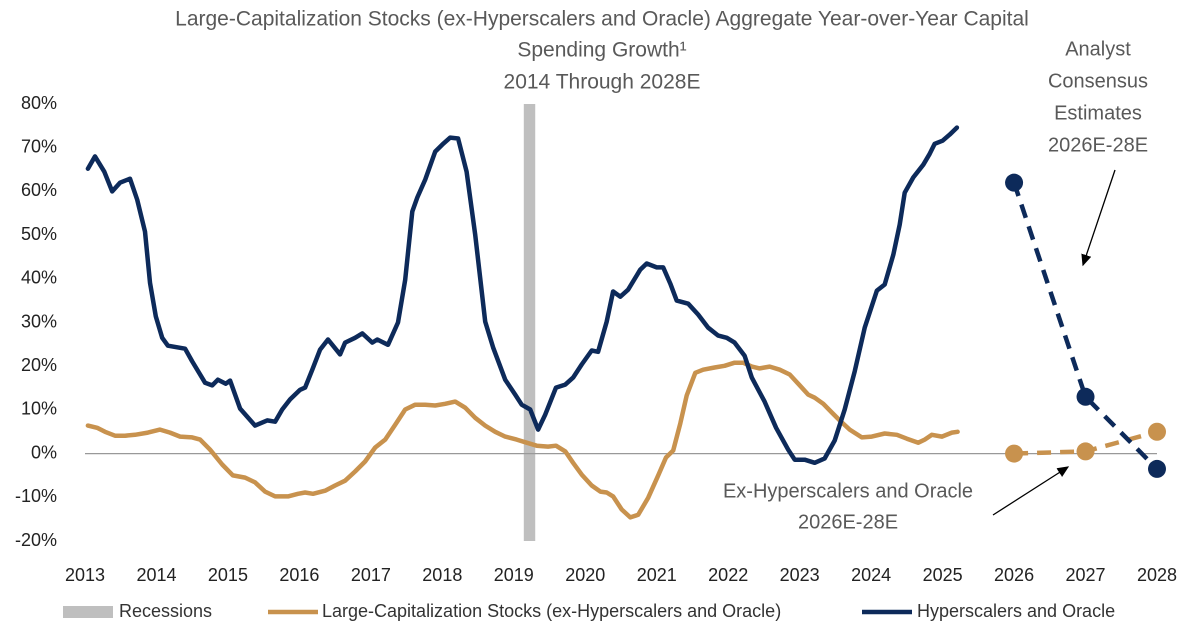  Describe the element at coordinates (1098, 113) in the screenshot. I see `annotation: Estimates` at that location.